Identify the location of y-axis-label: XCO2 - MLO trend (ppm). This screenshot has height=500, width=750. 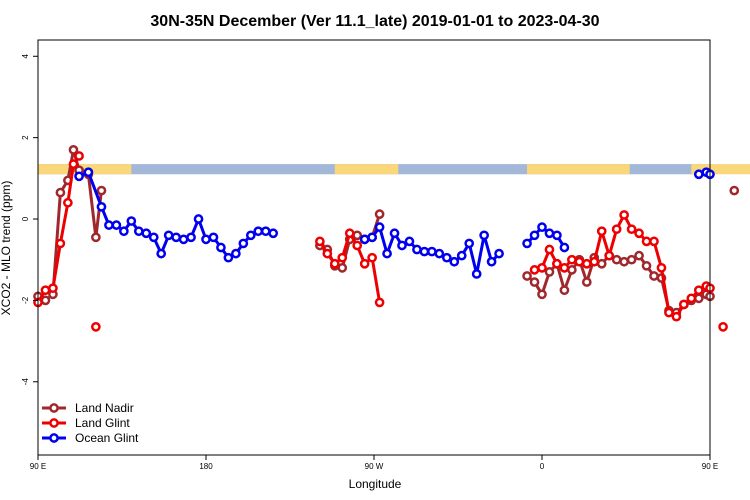
(6, 248).